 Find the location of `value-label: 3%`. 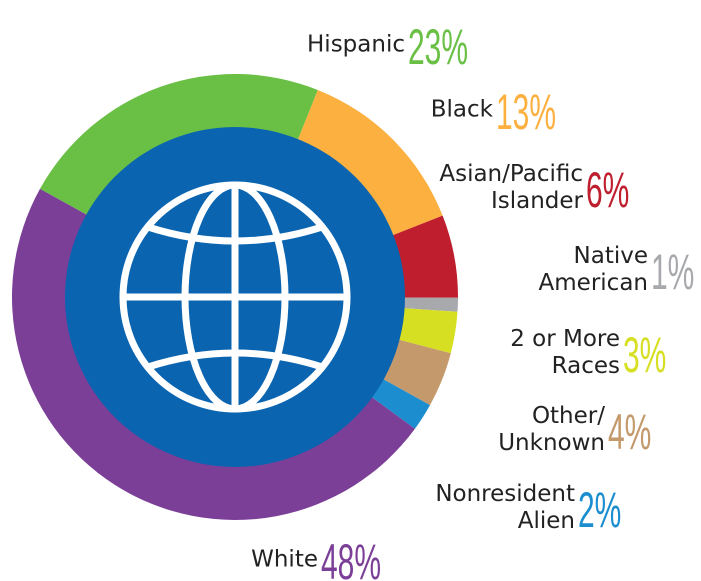

value-label: 3% is located at coordinates (645, 355).